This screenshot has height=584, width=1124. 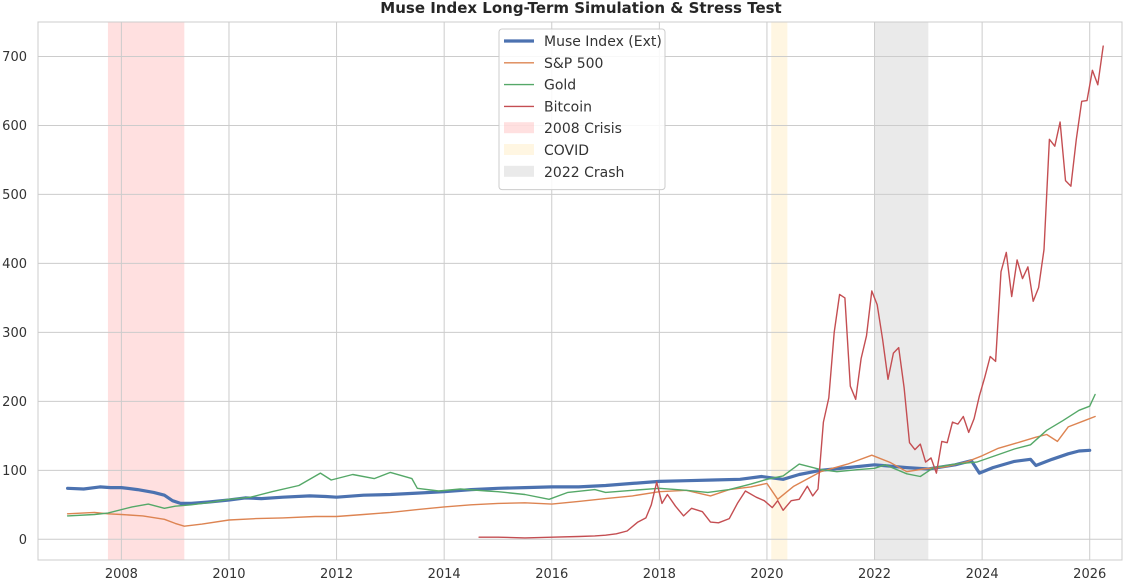 I want to click on legend-label-covid: COVID, so click(x=566, y=151).